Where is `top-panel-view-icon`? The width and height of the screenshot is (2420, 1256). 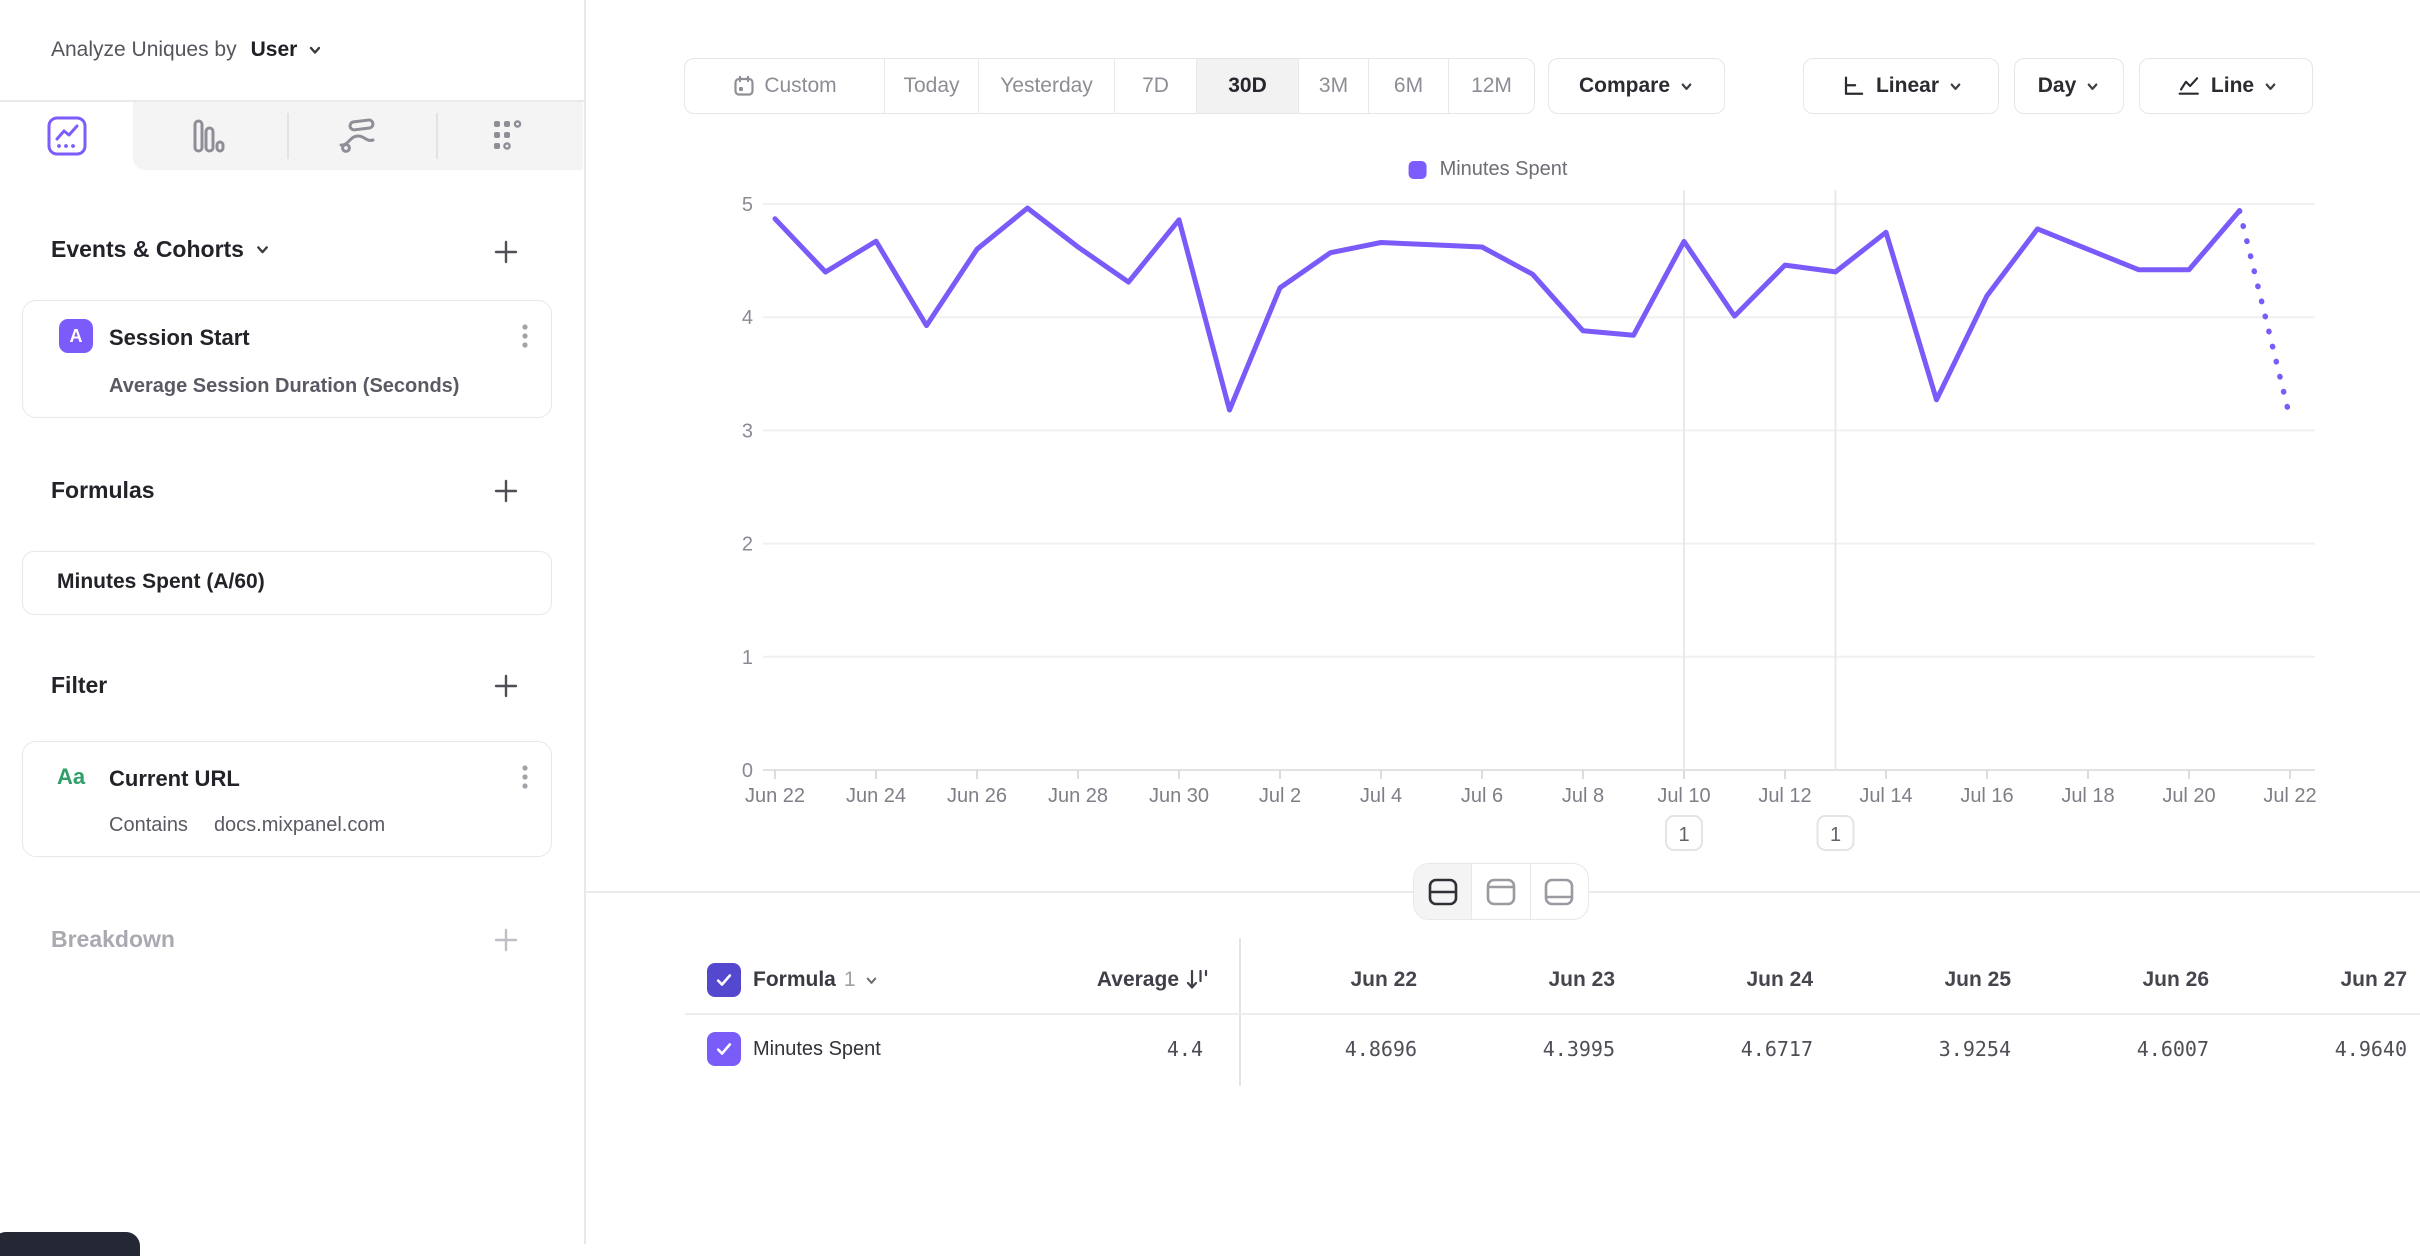
top-panel-view-icon is located at coordinates (1501, 891).